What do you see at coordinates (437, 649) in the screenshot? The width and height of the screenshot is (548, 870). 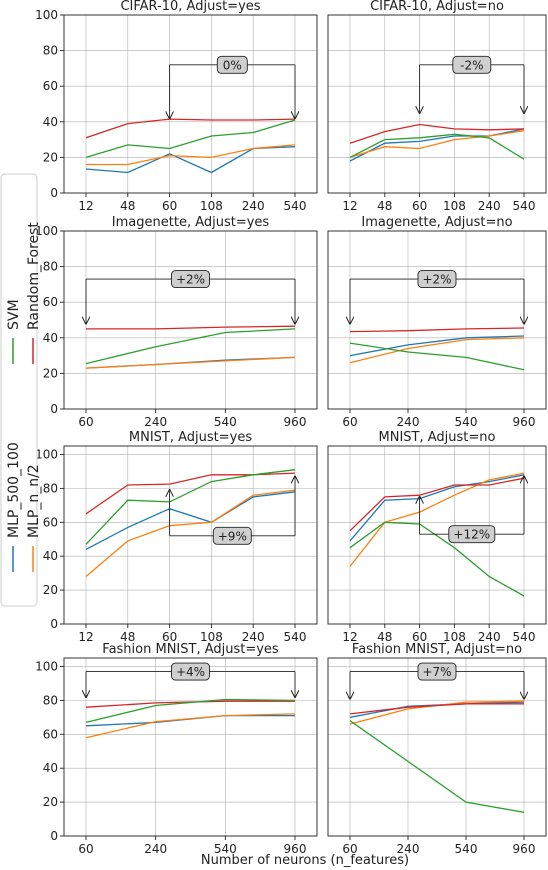 I see `panel-title: Fashion MNIST, Adjust=no` at bounding box center [437, 649].